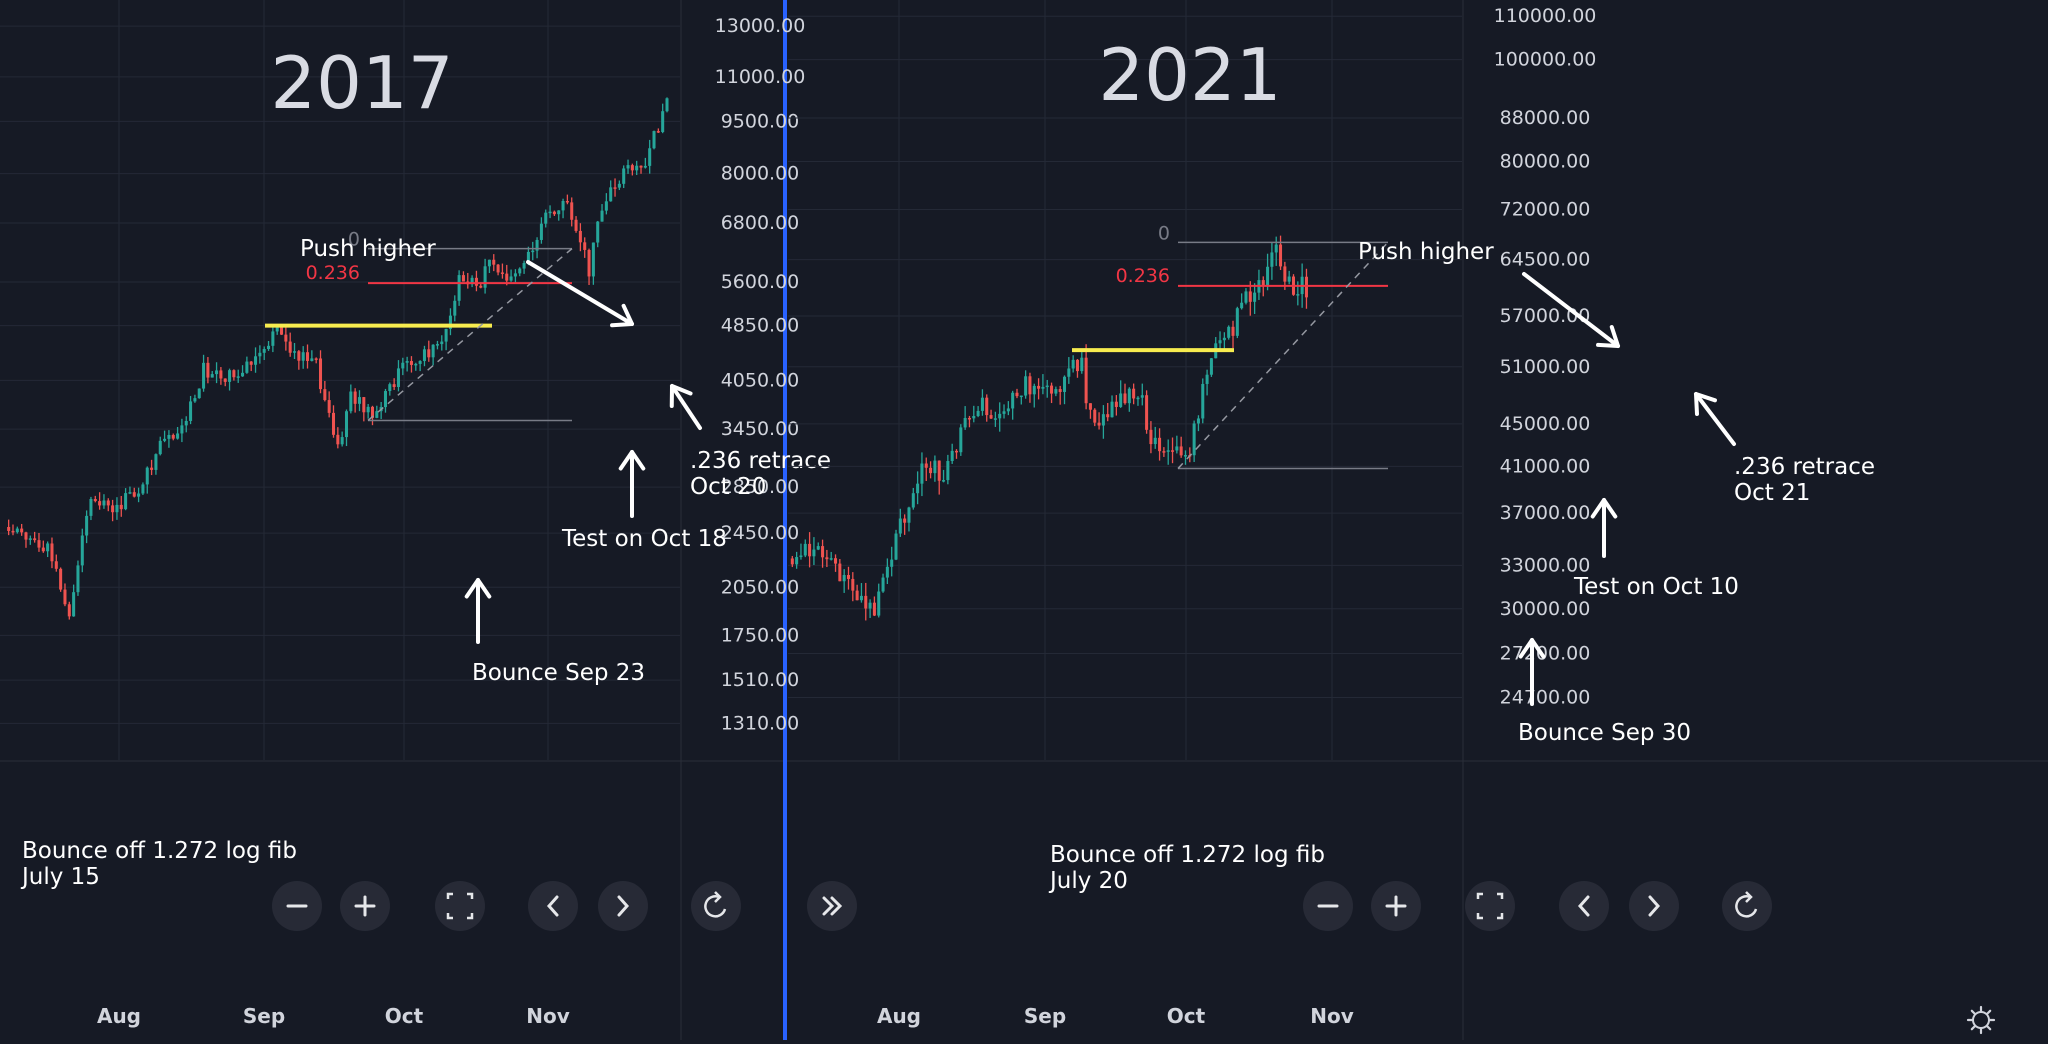 The image size is (2048, 1044). What do you see at coordinates (760, 26) in the screenshot?
I see `y-tick-label: 13000.00` at bounding box center [760, 26].